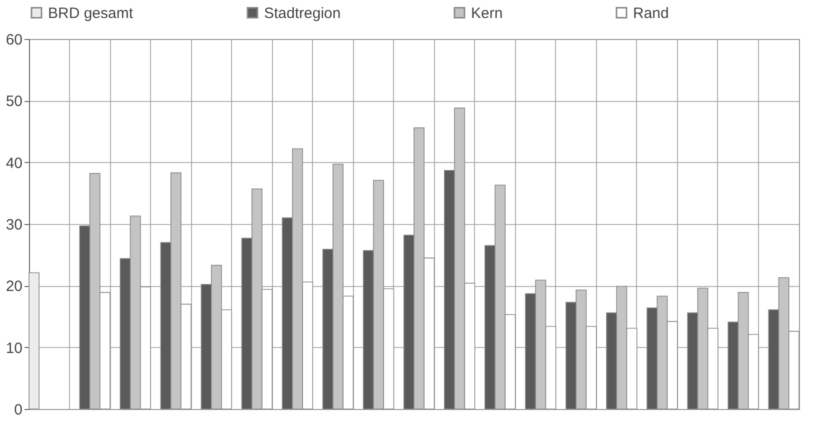 This screenshot has width=816, height=444. What do you see at coordinates (91, 13) in the screenshot?
I see `legend-label: BRD gesamt` at bounding box center [91, 13].